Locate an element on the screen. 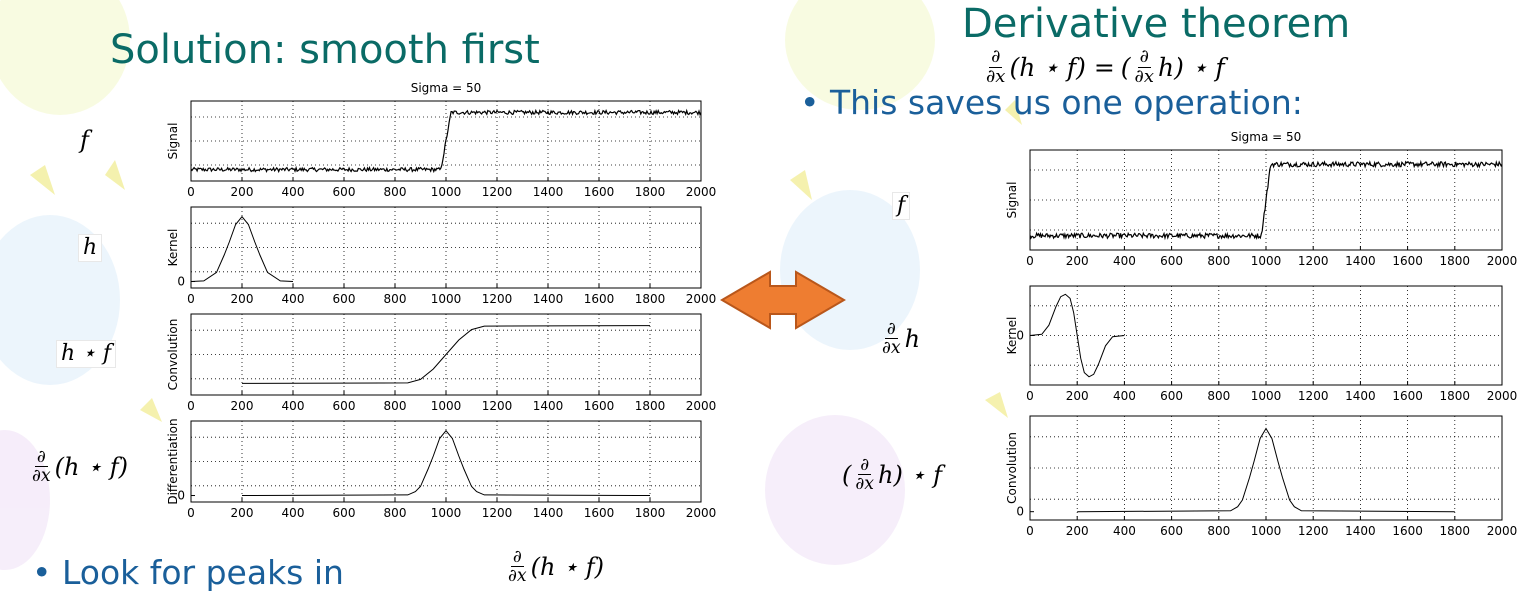  balloon-yellow-left is located at coordinates (65, 57).